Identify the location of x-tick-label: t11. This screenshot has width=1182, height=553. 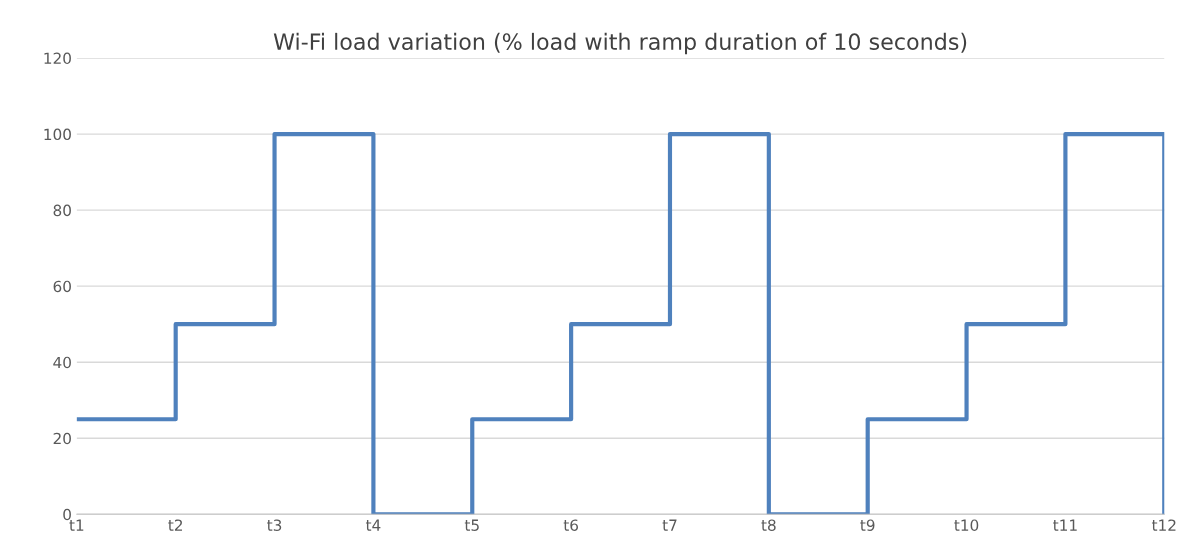
(1065, 525).